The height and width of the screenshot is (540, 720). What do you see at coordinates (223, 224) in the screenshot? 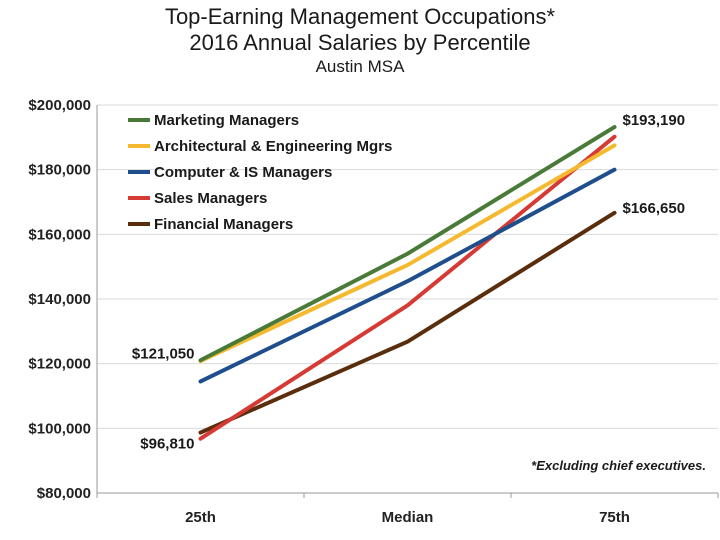
I see `legend-label: Financial Managers` at bounding box center [223, 224].